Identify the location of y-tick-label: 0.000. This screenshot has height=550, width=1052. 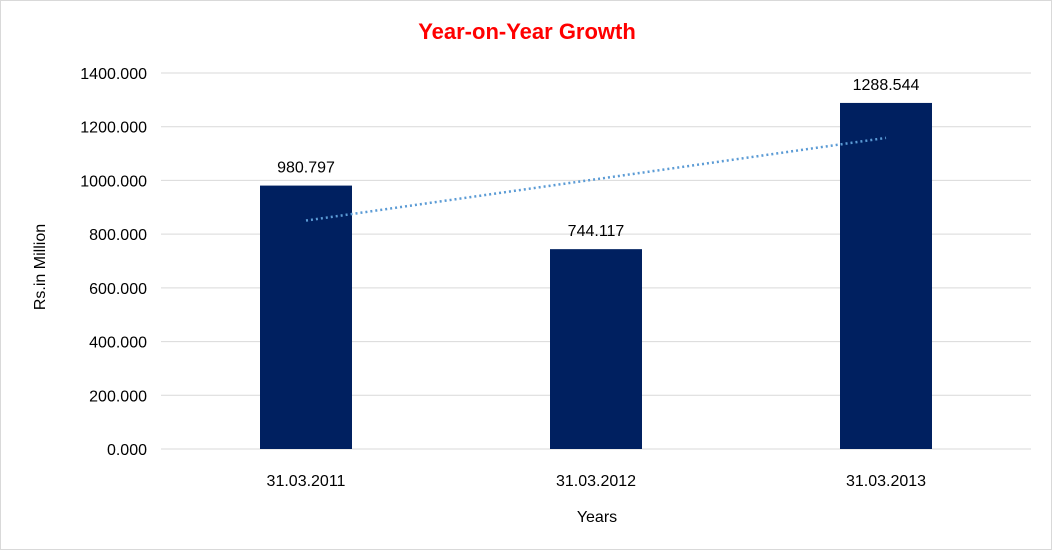
(127, 450).